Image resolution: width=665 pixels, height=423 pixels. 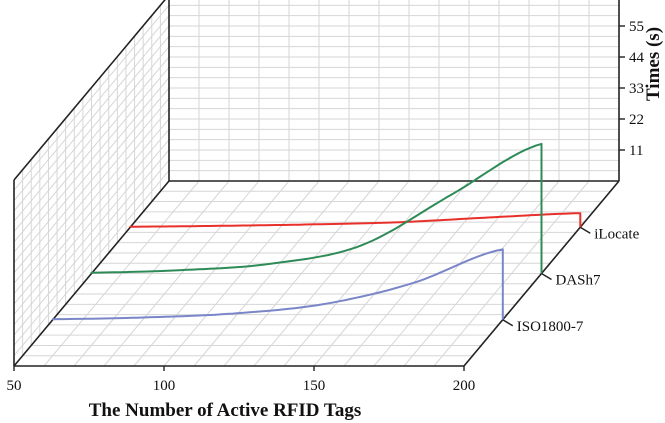 What do you see at coordinates (14, 386) in the screenshot?
I see `x-tick-label: 50` at bounding box center [14, 386].